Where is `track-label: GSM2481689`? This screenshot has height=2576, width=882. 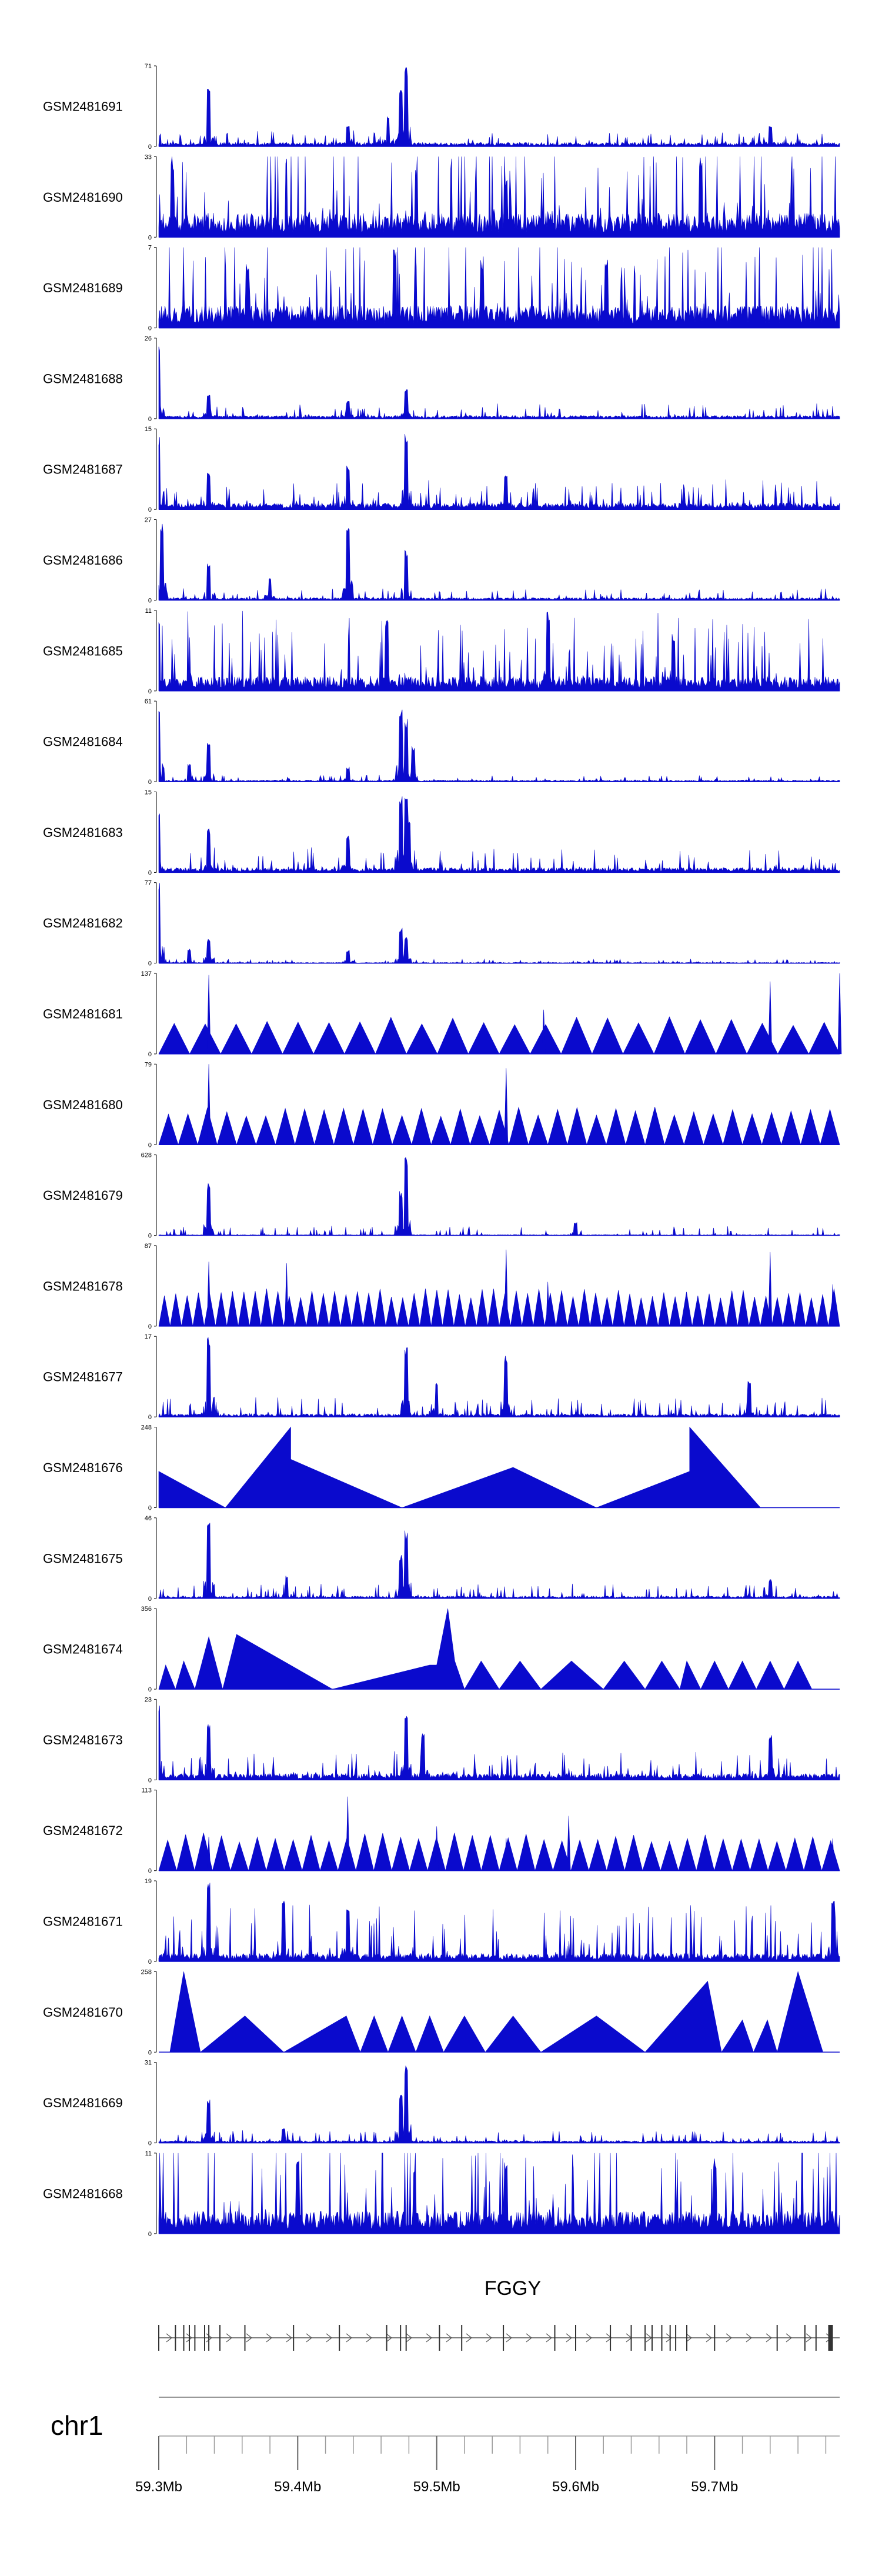 track-label: GSM2481689 is located at coordinates (83, 288).